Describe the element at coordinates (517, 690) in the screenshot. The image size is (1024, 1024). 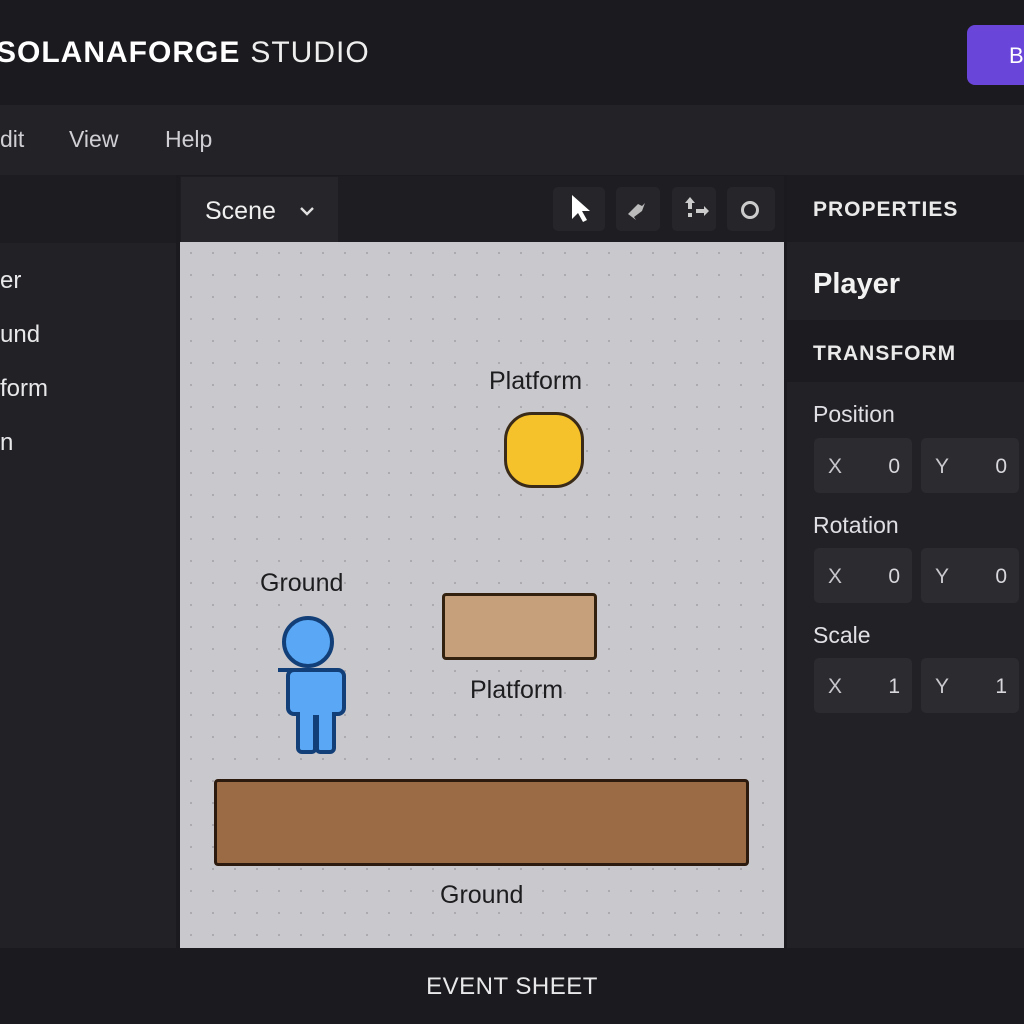
I see `platform-label: Platform` at that location.